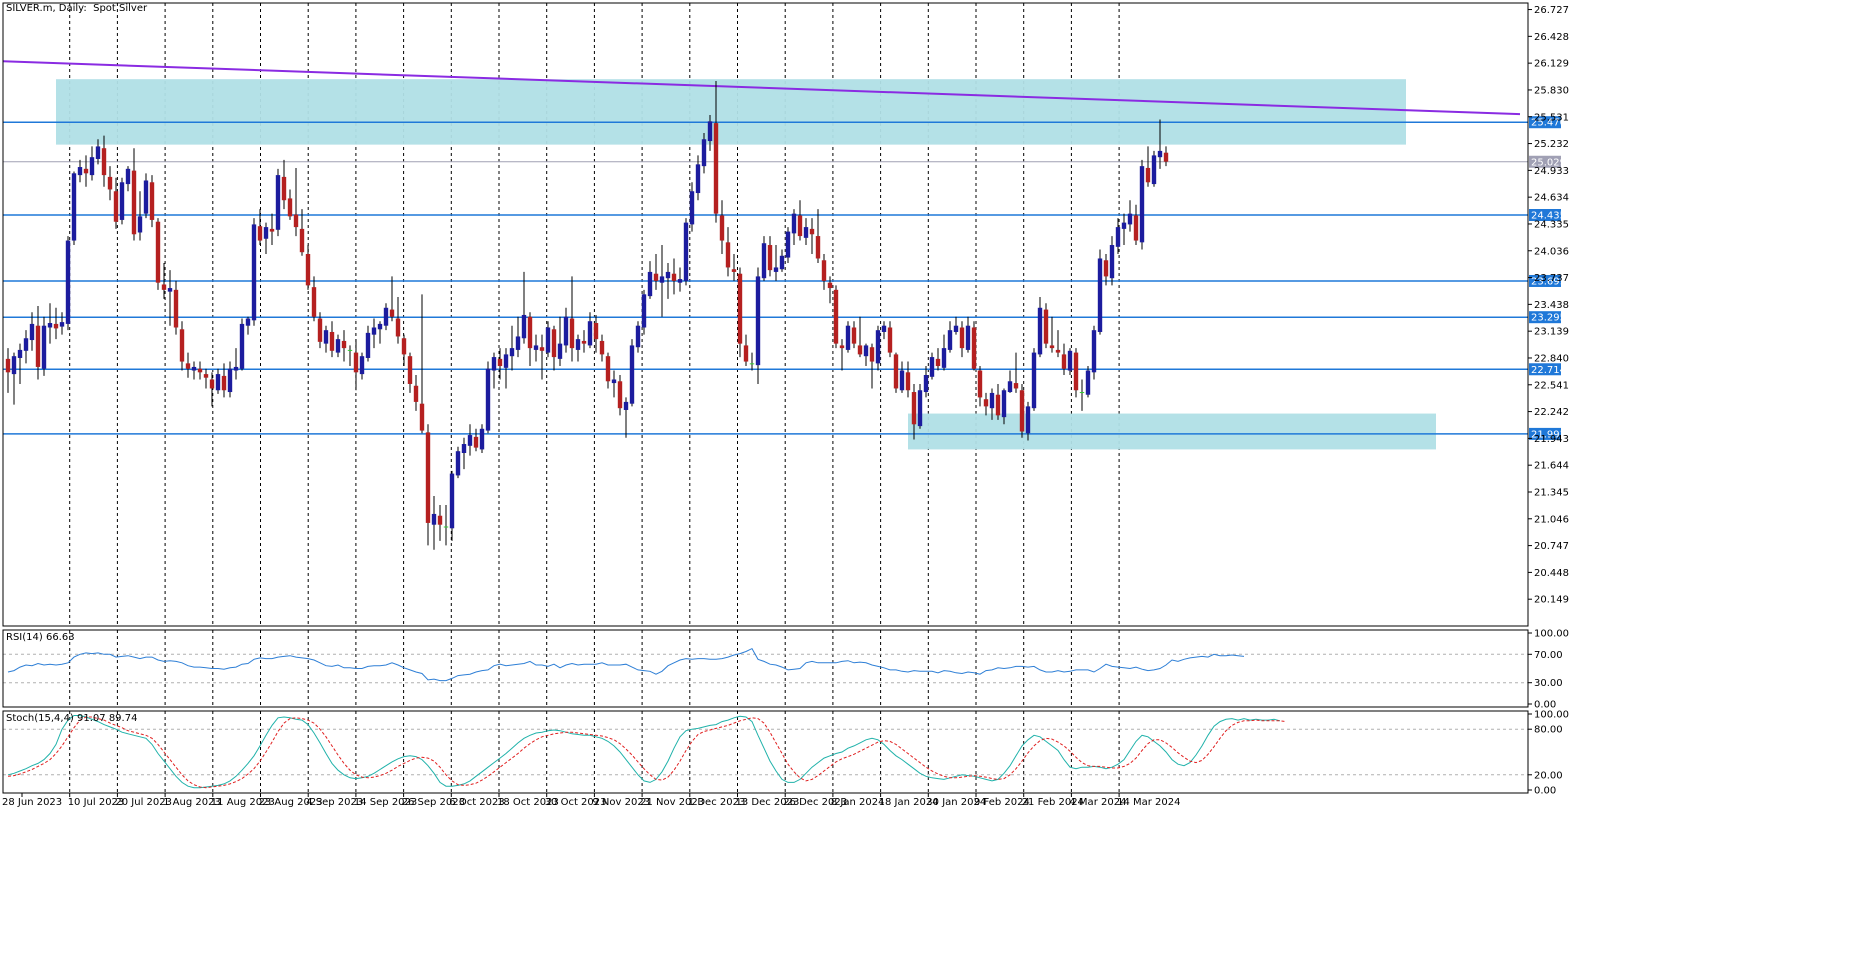  Describe the element at coordinates (858, 802) in the screenshot. I see `x-tick-label: 8 Jan 2024` at that location.